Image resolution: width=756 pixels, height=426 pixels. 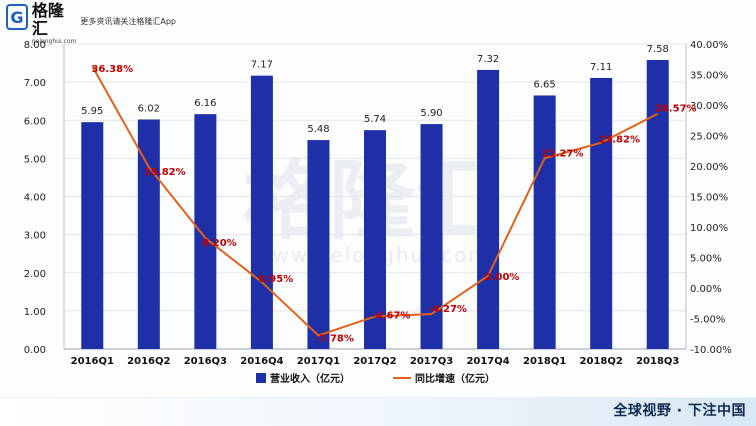 What do you see at coordinates (35, 350) in the screenshot?
I see `y-axis-left-tick-label: 0.00` at bounding box center [35, 350].